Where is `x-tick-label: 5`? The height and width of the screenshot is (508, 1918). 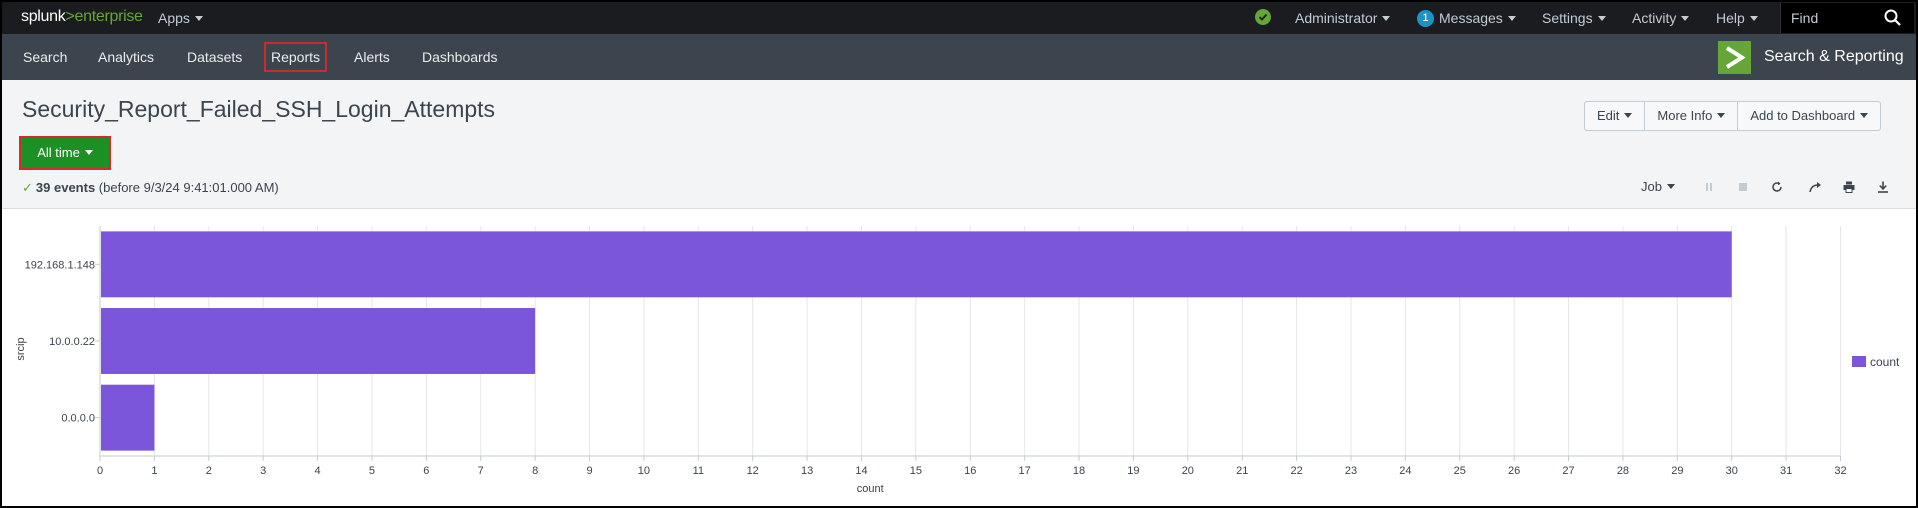
x-tick-label: 5 is located at coordinates (372, 471).